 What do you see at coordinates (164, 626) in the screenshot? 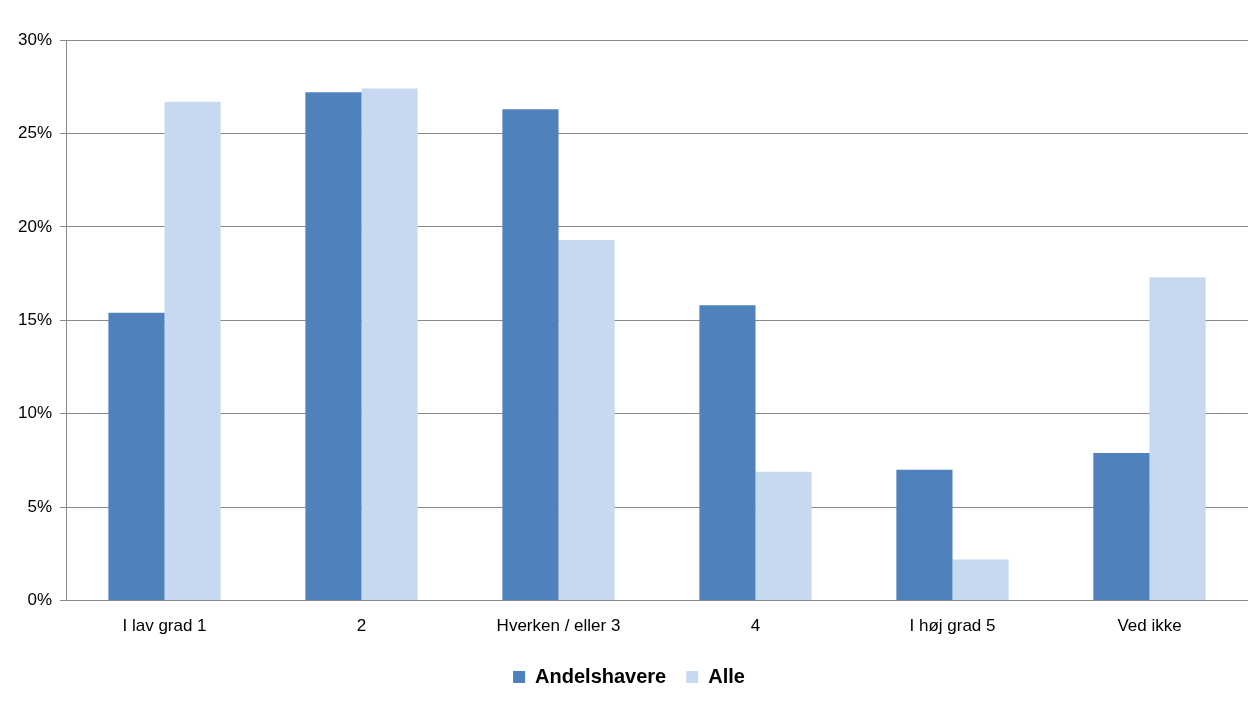
I see `x-tick-label: I lav grad 1` at bounding box center [164, 626].